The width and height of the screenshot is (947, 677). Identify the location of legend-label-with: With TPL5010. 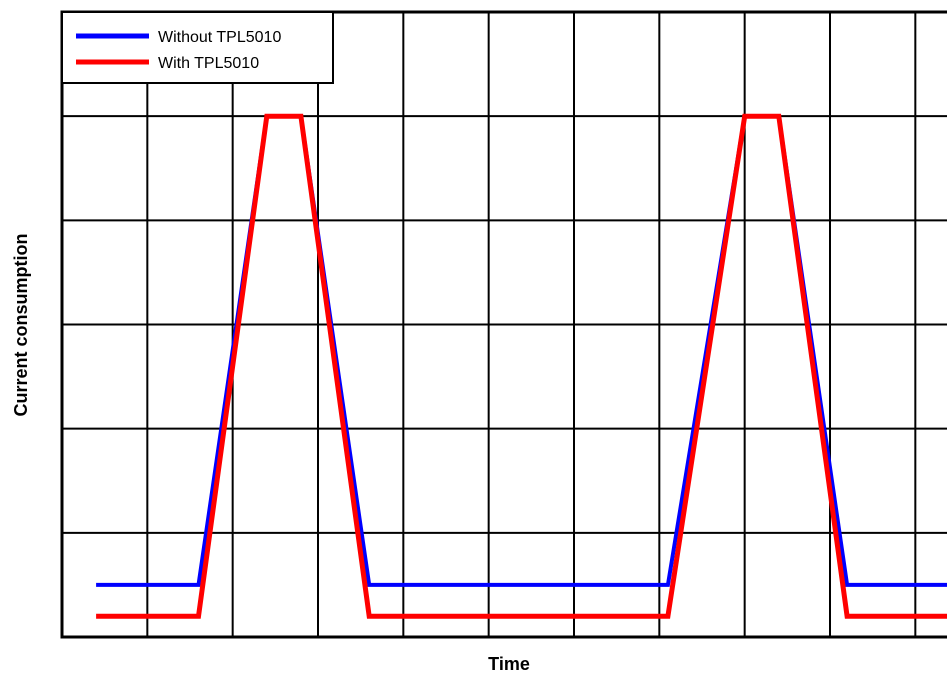
(208, 63).